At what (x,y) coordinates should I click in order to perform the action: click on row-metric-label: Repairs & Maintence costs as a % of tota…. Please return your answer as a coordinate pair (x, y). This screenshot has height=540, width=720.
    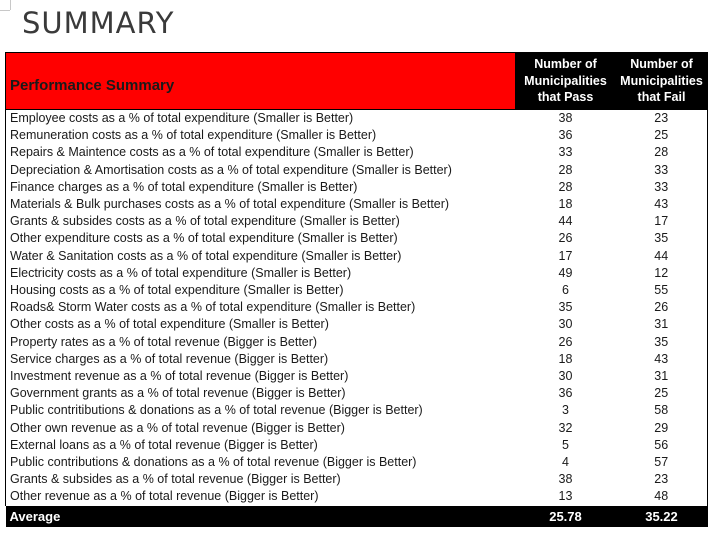
    Looking at the image, I should click on (260, 153).